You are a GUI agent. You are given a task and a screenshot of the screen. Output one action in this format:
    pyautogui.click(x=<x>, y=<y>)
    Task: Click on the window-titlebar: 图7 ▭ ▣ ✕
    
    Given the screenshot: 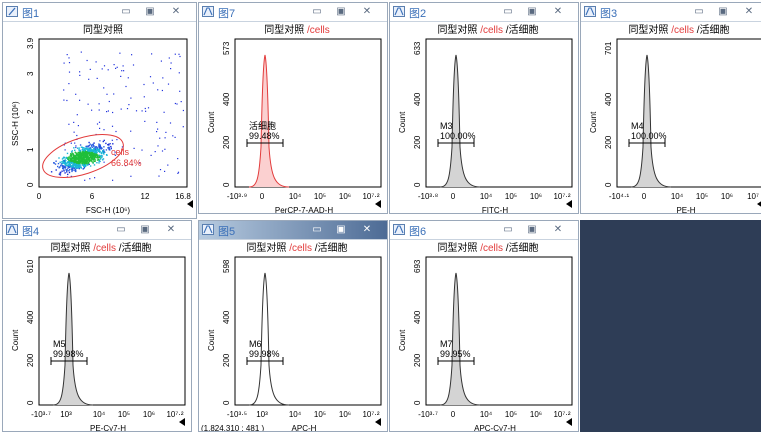 What is the action you would take?
    pyautogui.click(x=293, y=12)
    